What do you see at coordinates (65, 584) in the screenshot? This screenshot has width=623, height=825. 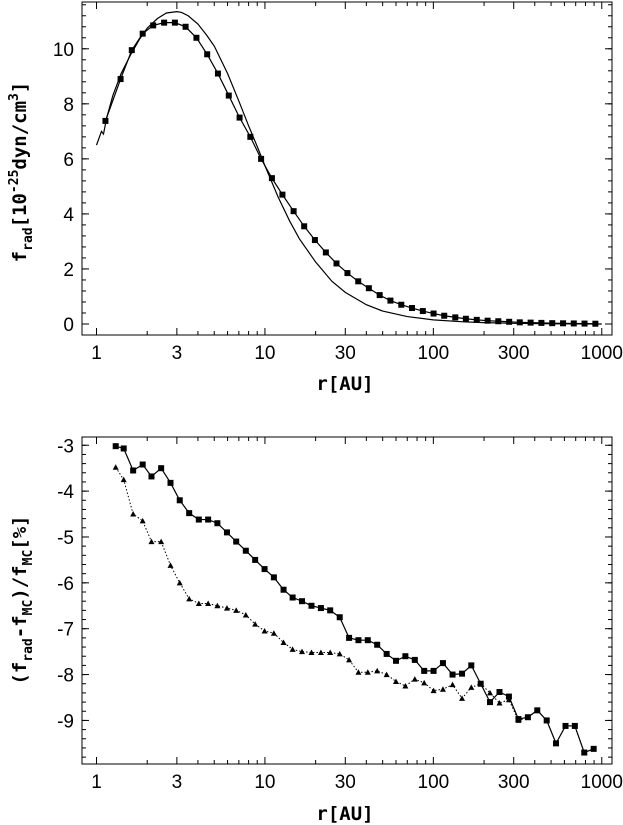 I see `y-tick-label: -6` at bounding box center [65, 584].